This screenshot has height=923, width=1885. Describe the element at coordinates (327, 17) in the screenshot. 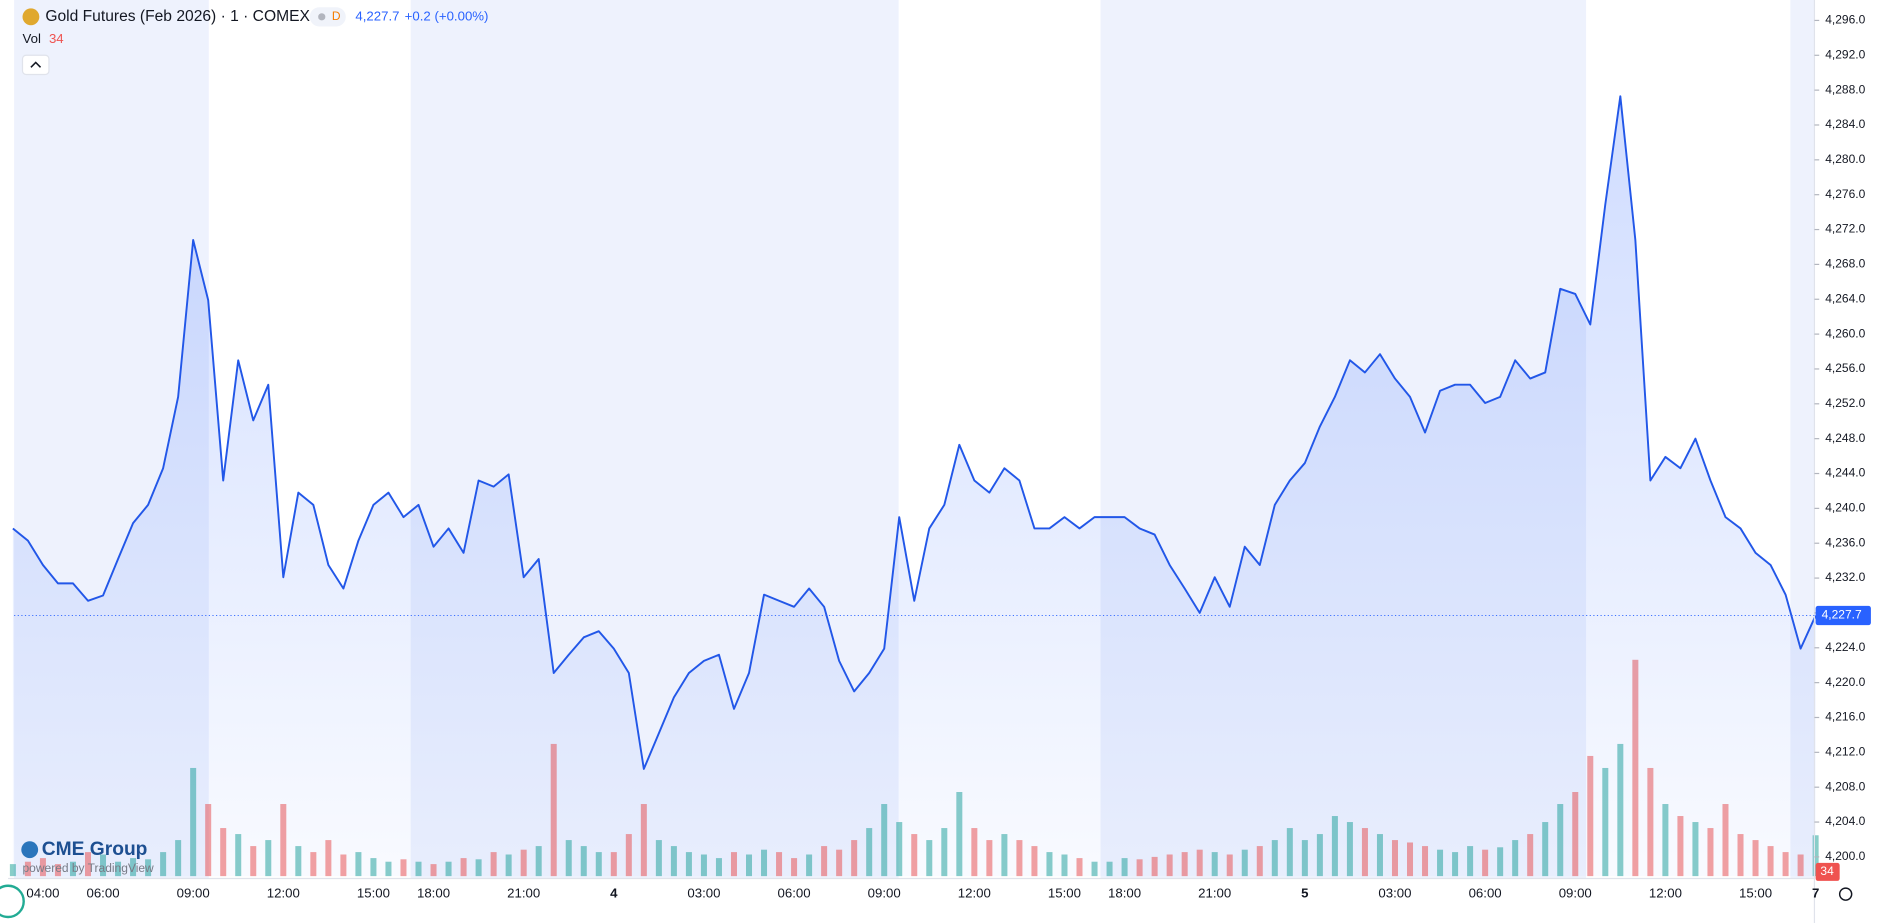

I see `badge-bg` at that location.